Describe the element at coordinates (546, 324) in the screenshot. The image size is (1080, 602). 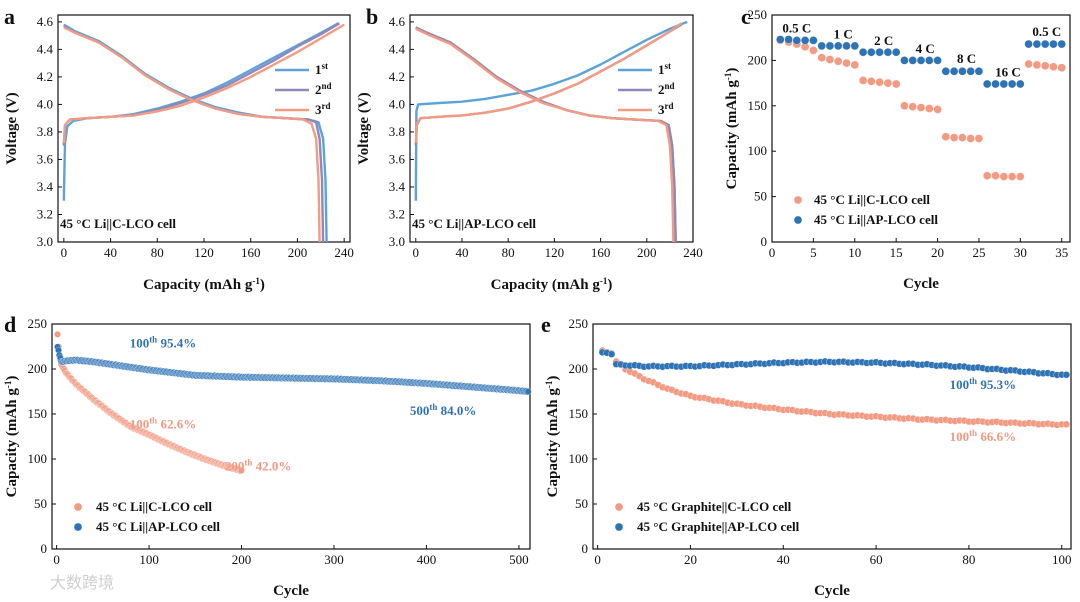
I see `panel-letter: e` at that location.